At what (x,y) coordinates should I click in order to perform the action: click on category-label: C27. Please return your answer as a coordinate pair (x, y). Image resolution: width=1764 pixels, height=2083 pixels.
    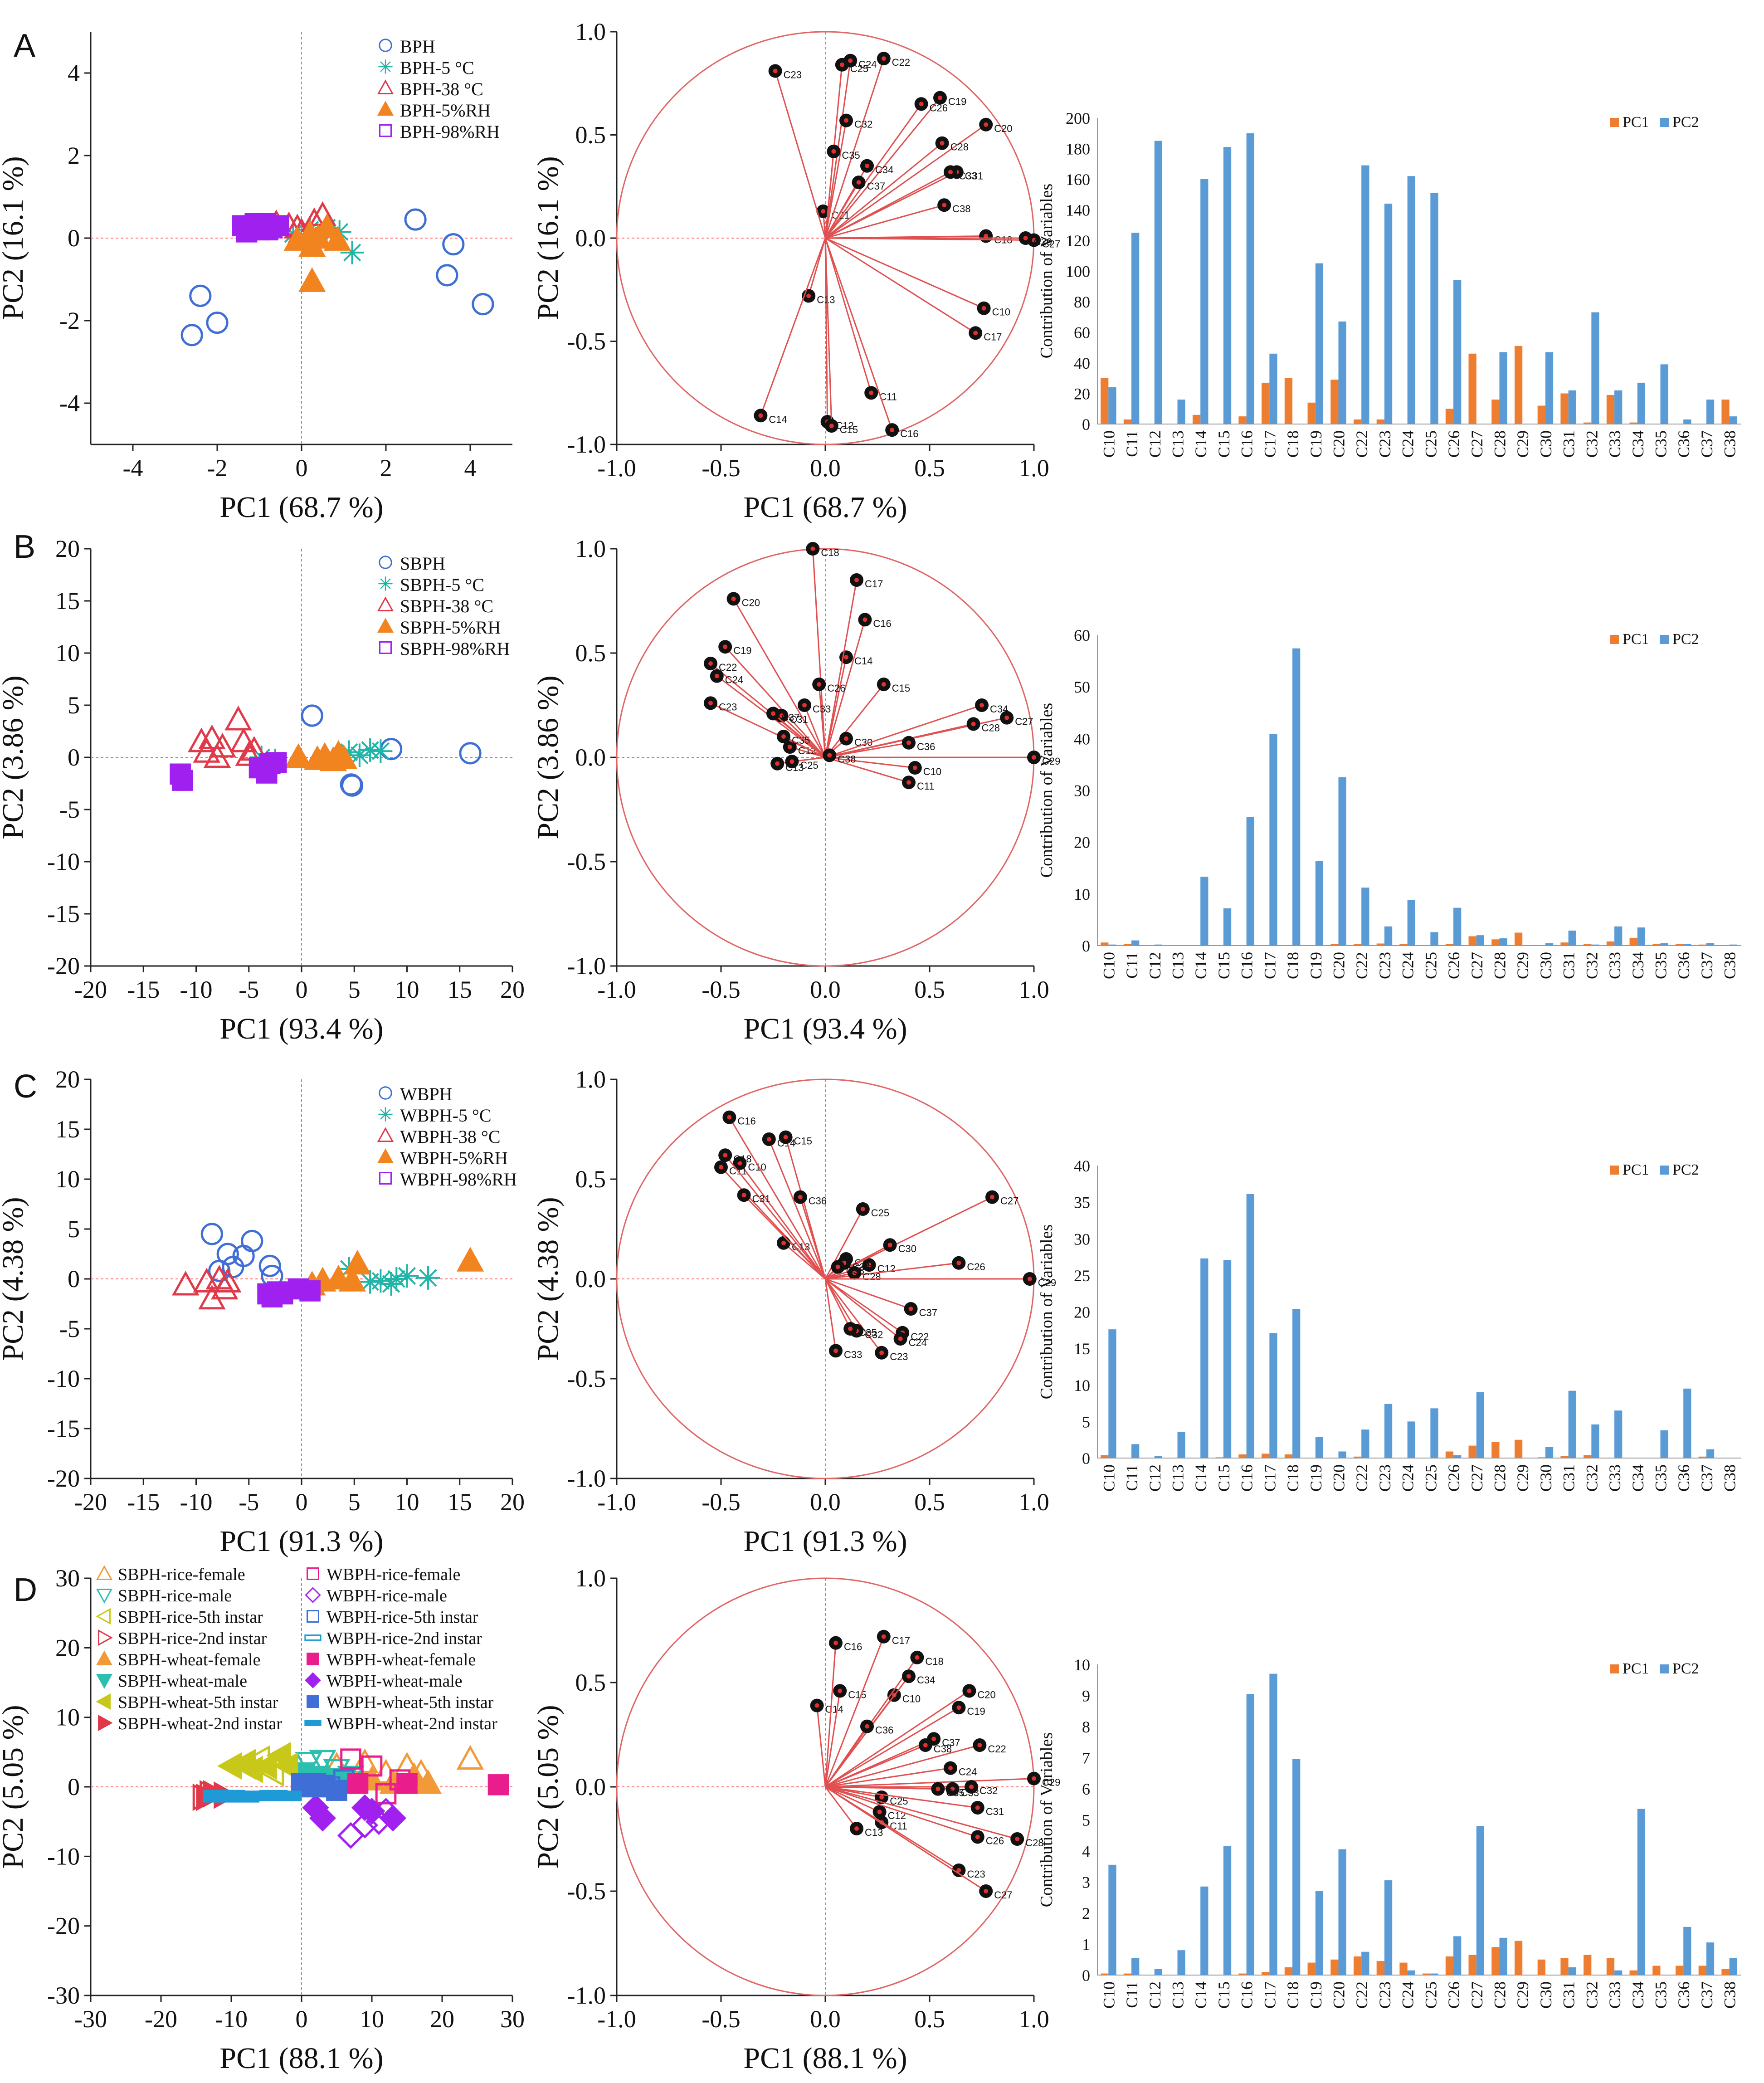
    Looking at the image, I should click on (1477, 1478).